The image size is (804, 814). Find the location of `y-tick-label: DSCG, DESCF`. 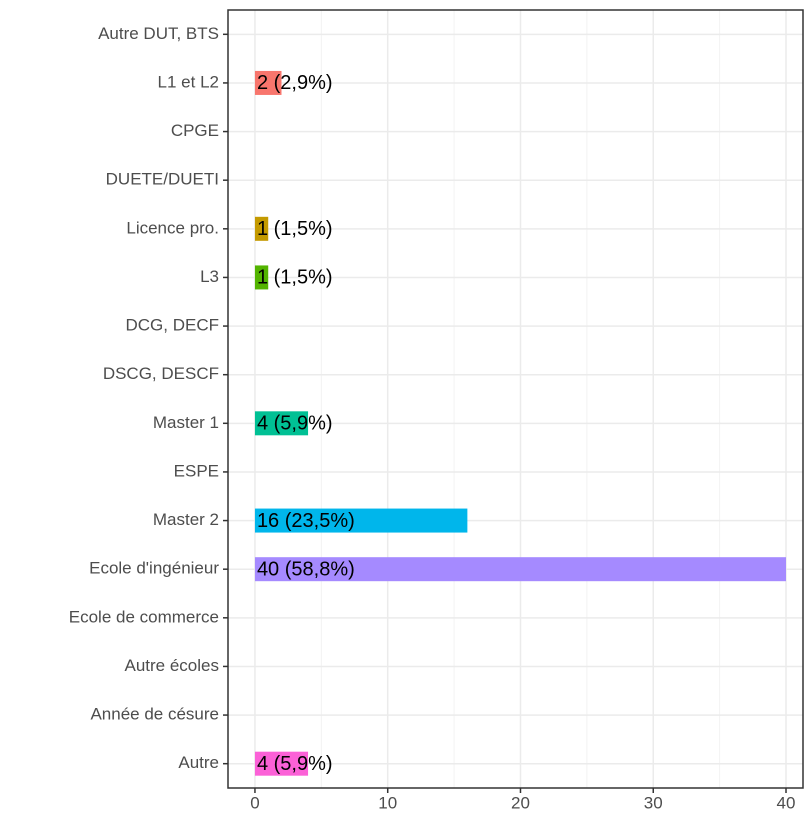

y-tick-label: DSCG, DESCF is located at coordinates (161, 373).